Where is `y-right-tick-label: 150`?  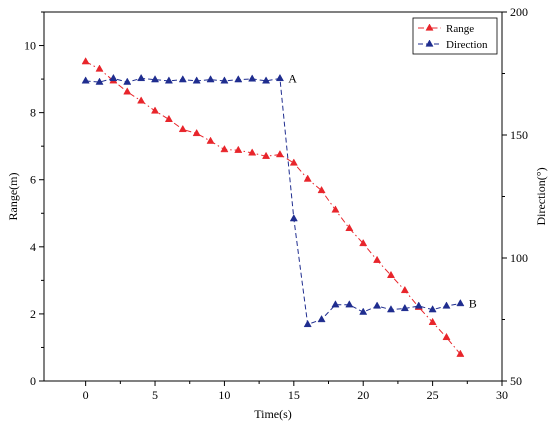 y-right-tick-label: 150 is located at coordinates (519, 135).